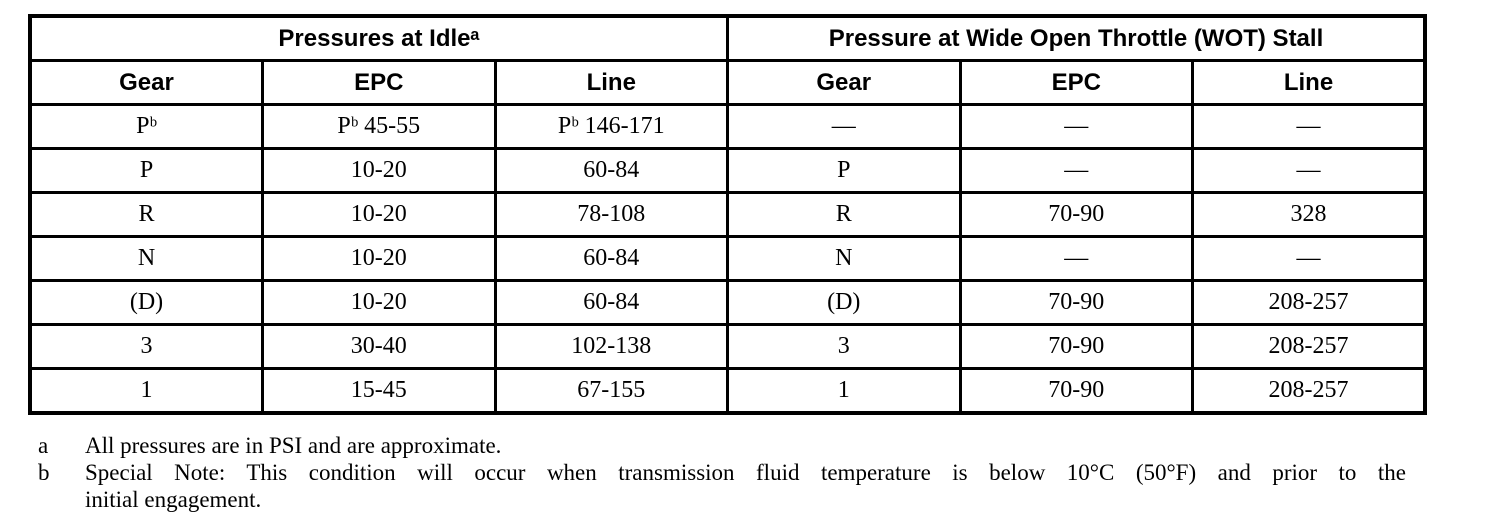  I want to click on col-header-line-idle: Line, so click(611, 82).